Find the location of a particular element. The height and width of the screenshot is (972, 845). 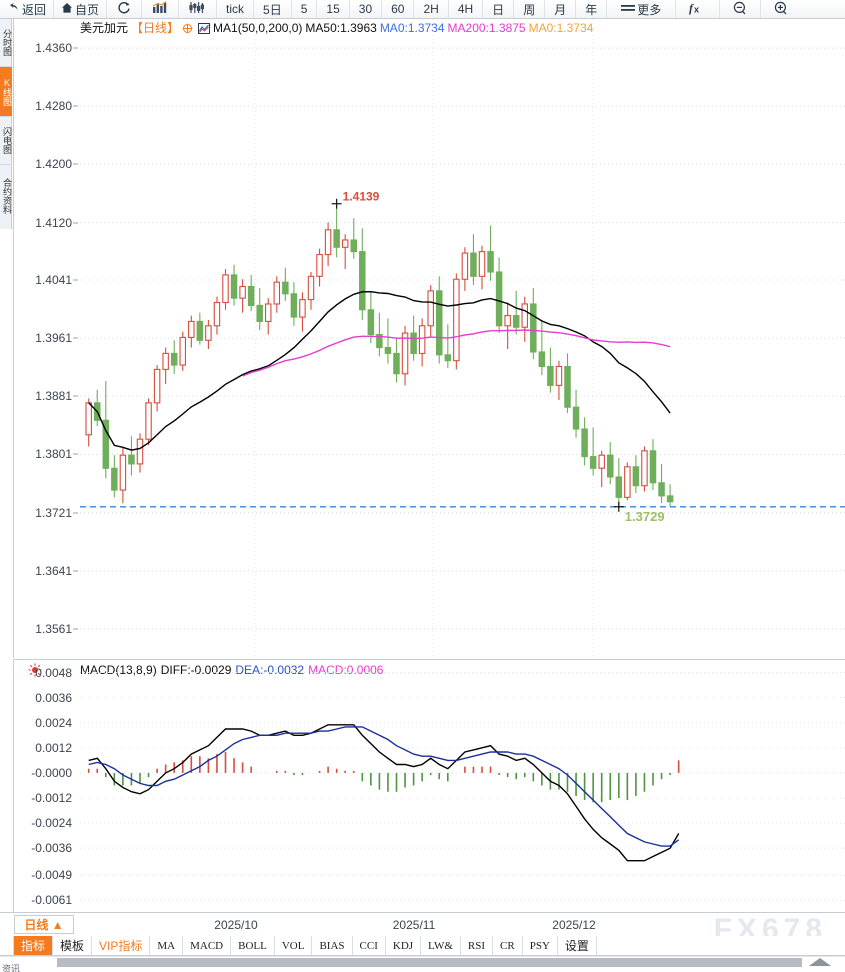

macd-diff-value: DIFF:-0.0029 is located at coordinates (196, 670).